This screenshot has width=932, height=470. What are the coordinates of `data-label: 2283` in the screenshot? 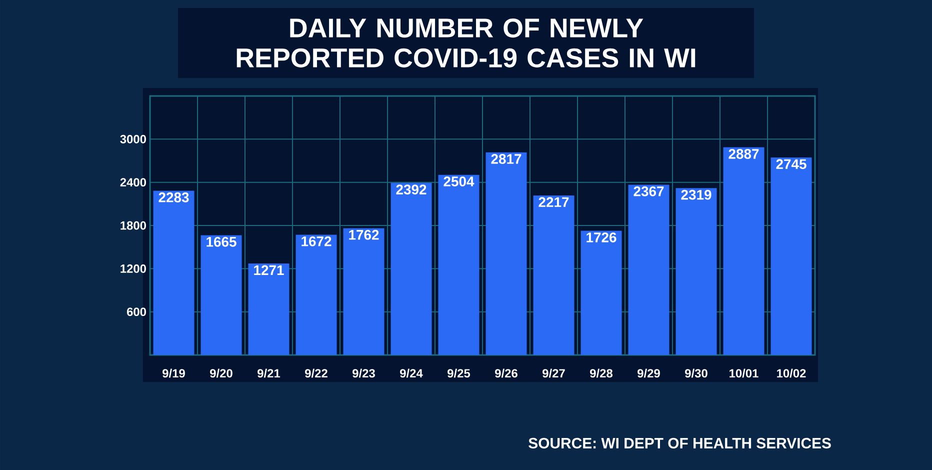 It's located at (173, 197).